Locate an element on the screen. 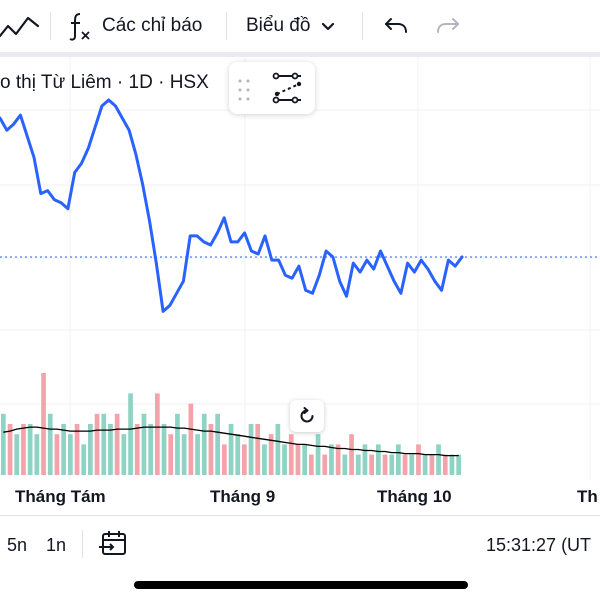 The image size is (600, 600). undo-button is located at coordinates (396, 26).